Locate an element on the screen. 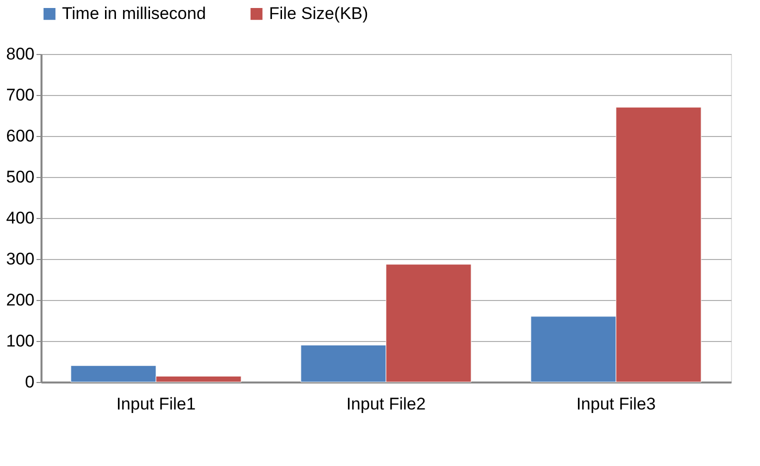  legend-label: File Size(KB) is located at coordinates (318, 13).